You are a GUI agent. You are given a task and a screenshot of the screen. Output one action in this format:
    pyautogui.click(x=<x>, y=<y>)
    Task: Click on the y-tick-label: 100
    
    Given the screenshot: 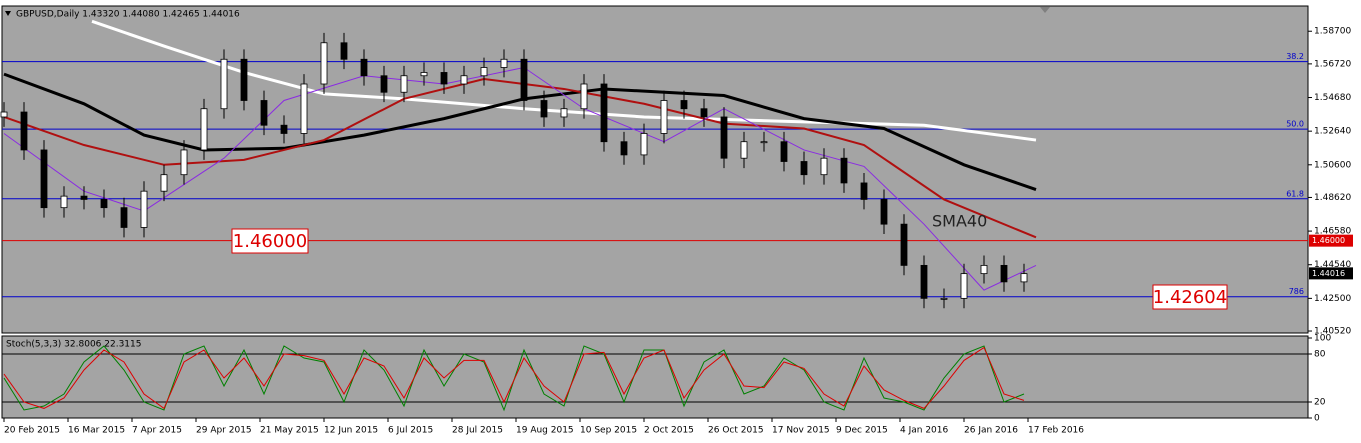 What is the action you would take?
    pyautogui.click(x=1322, y=339)
    